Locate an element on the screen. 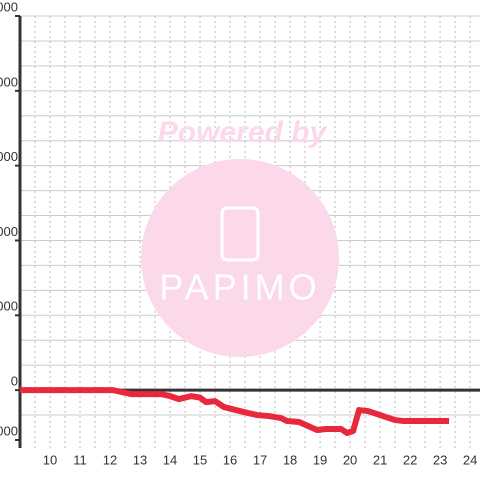 The image size is (480, 480). x-tick-label: 17 is located at coordinates (260, 459).